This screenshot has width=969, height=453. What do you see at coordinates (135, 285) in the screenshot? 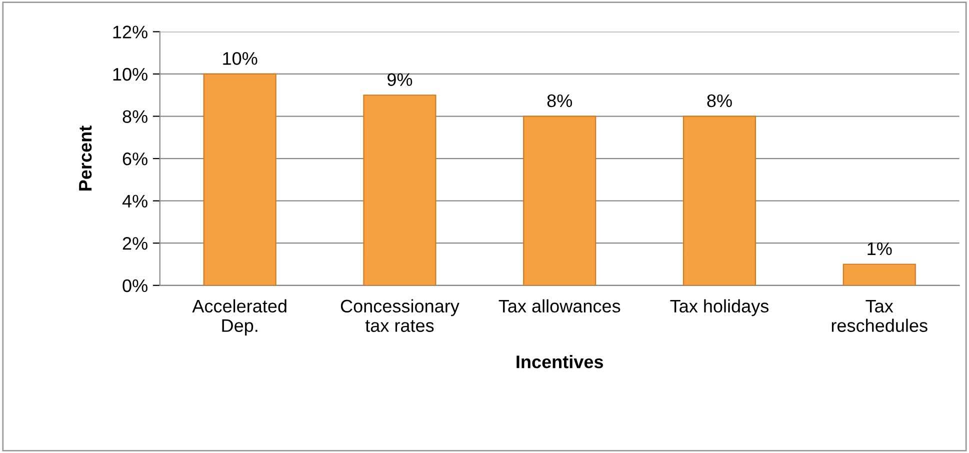
I see `y-tick-label: 0%` at bounding box center [135, 285].